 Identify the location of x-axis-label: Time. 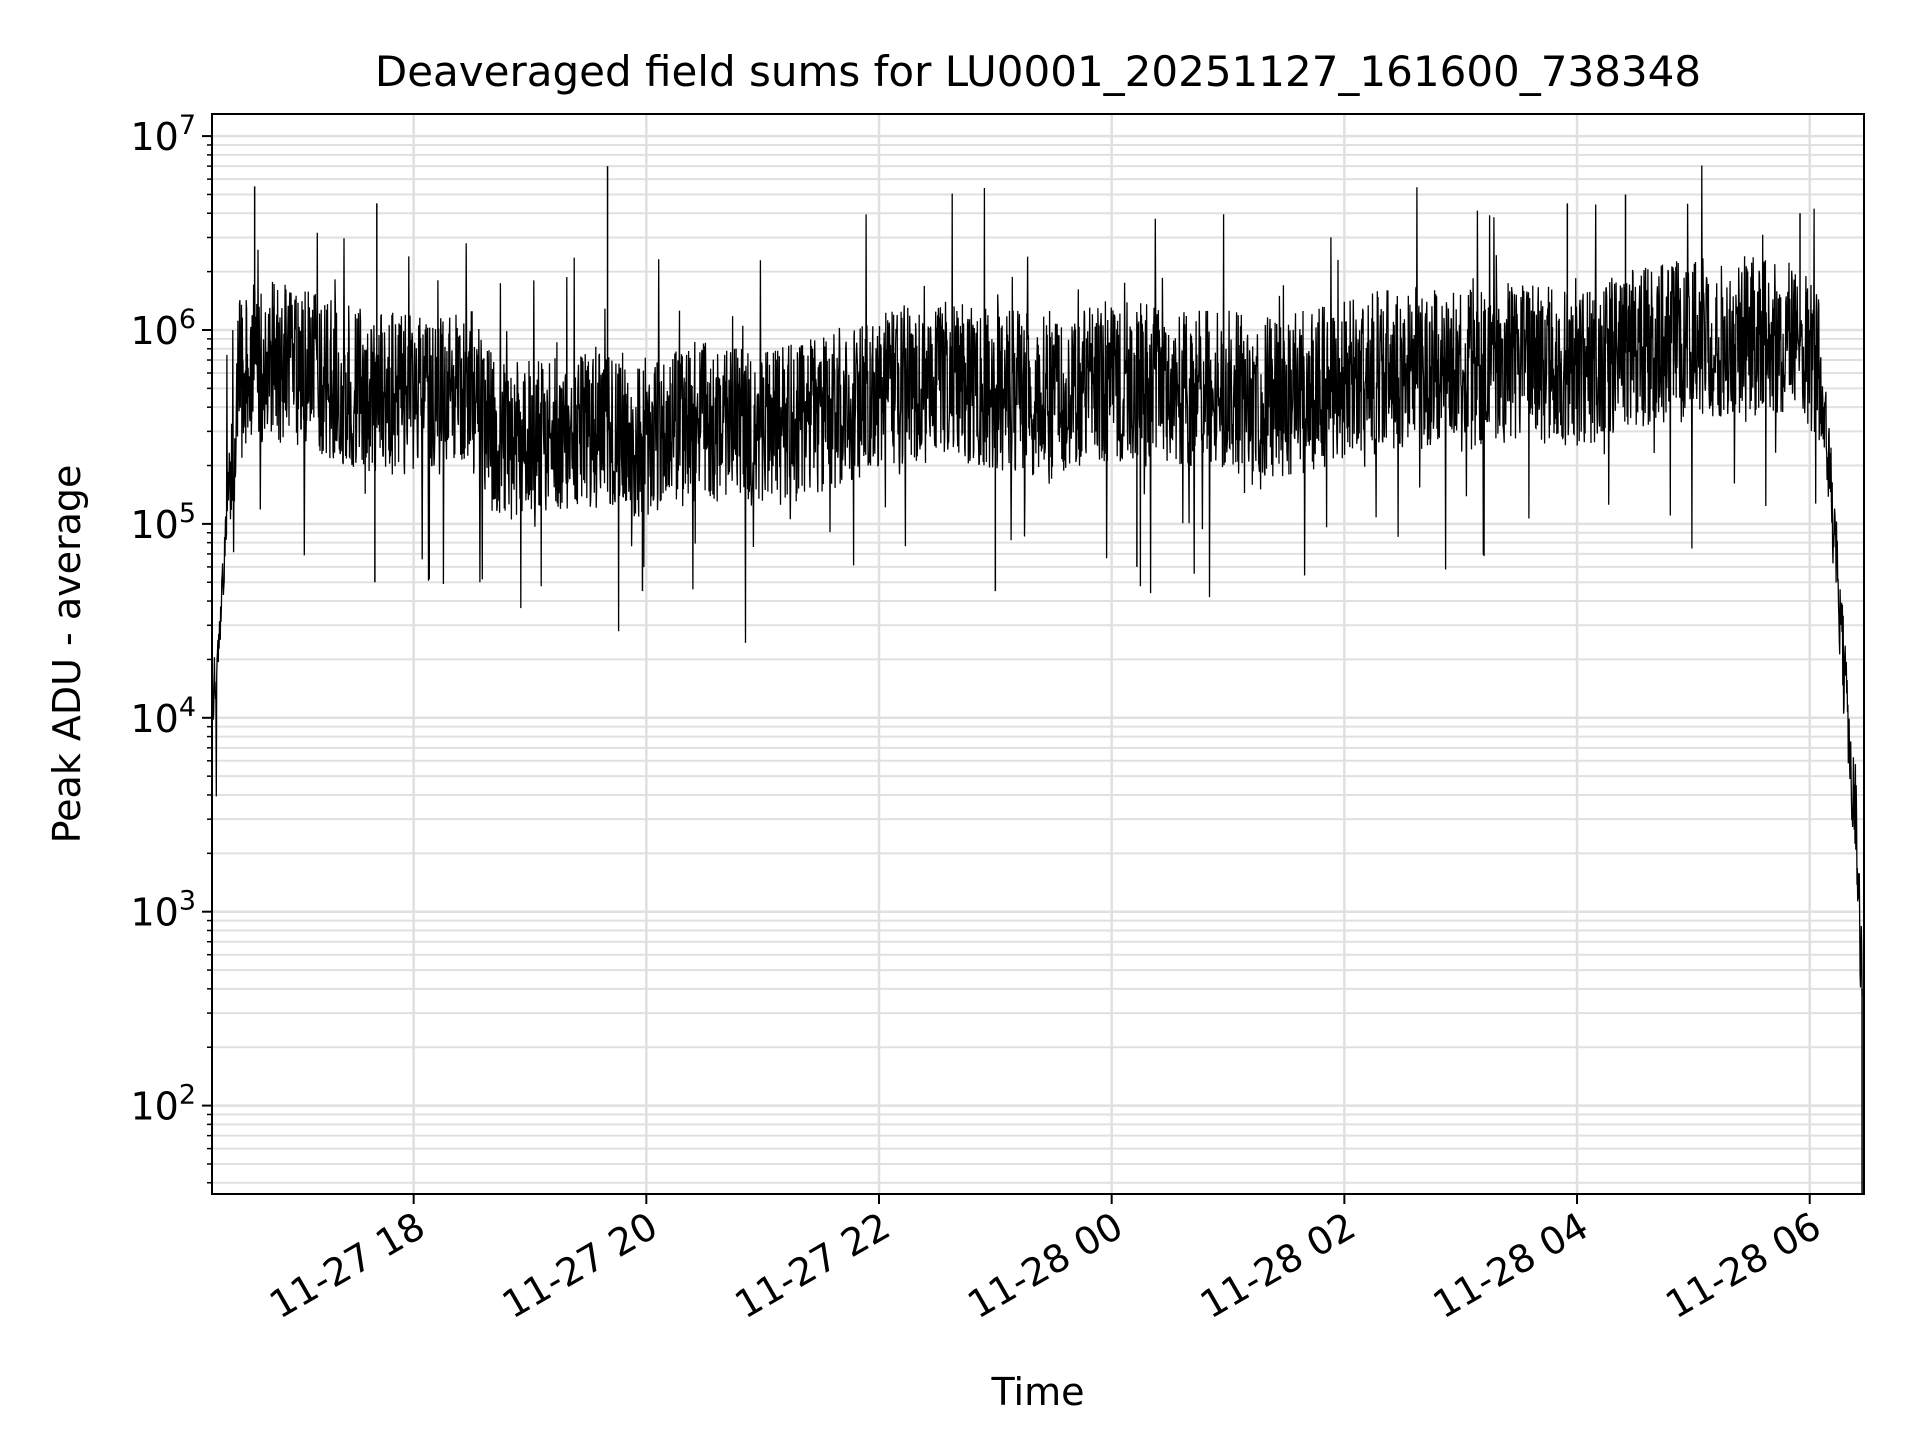
(1038, 1392).